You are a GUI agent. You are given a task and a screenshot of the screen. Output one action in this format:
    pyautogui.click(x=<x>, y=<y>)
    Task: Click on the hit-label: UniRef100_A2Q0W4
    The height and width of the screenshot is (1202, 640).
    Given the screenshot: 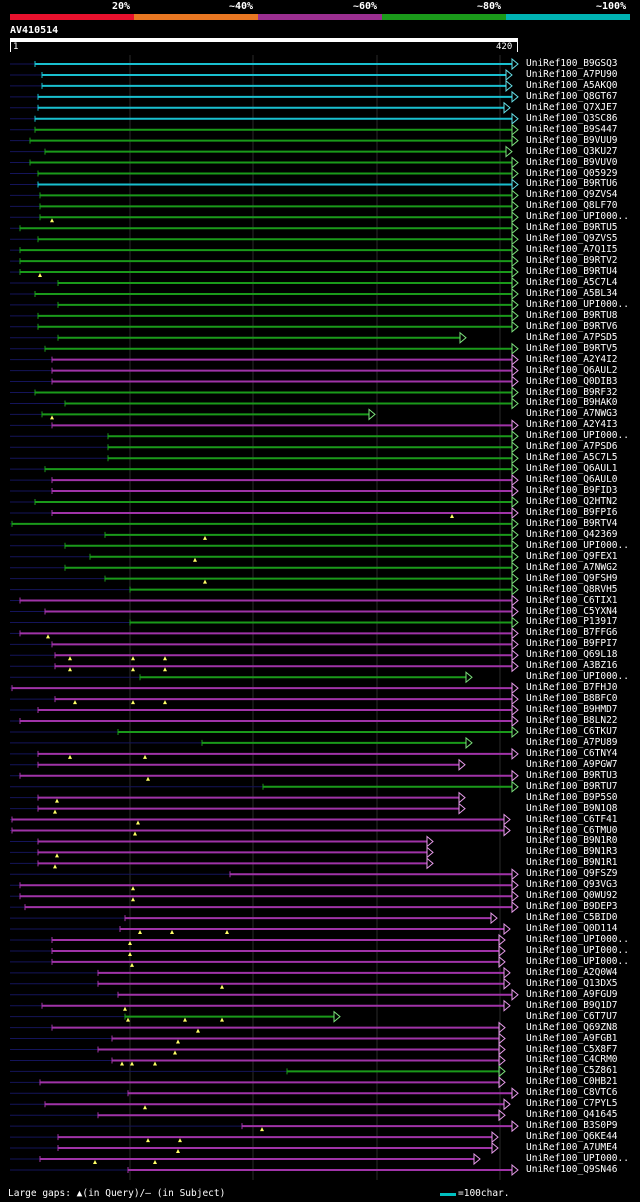 What is the action you would take?
    pyautogui.click(x=572, y=972)
    